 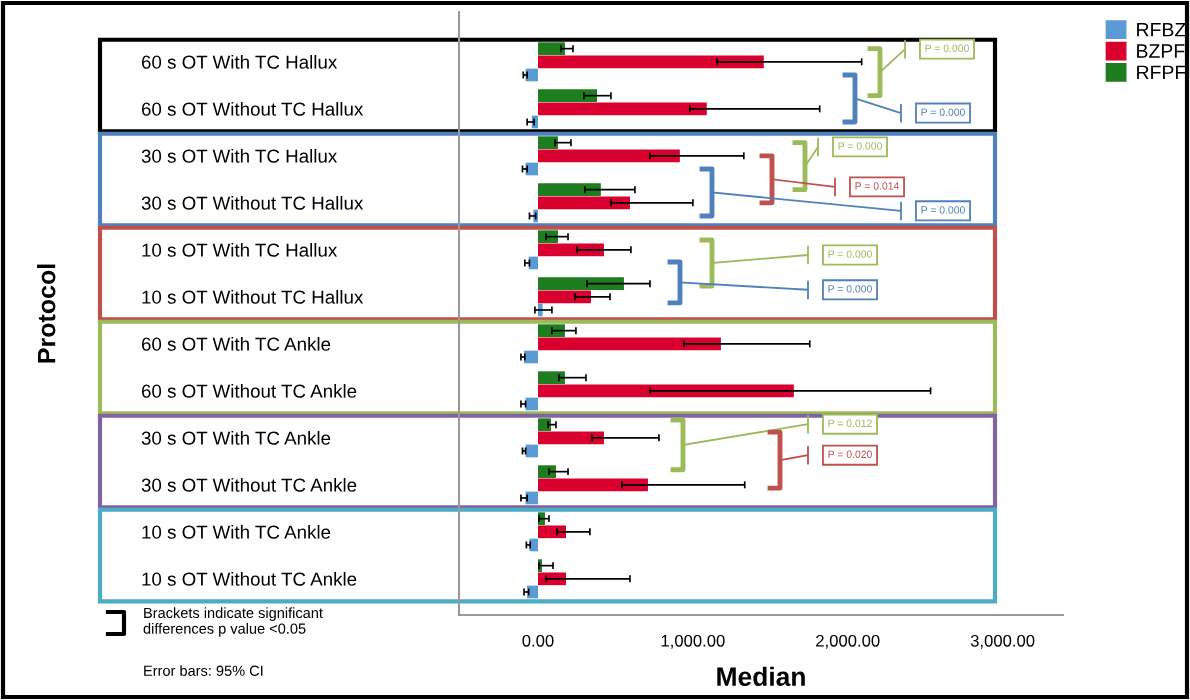 I want to click on x-tick-label: 0.00, so click(x=538, y=640).